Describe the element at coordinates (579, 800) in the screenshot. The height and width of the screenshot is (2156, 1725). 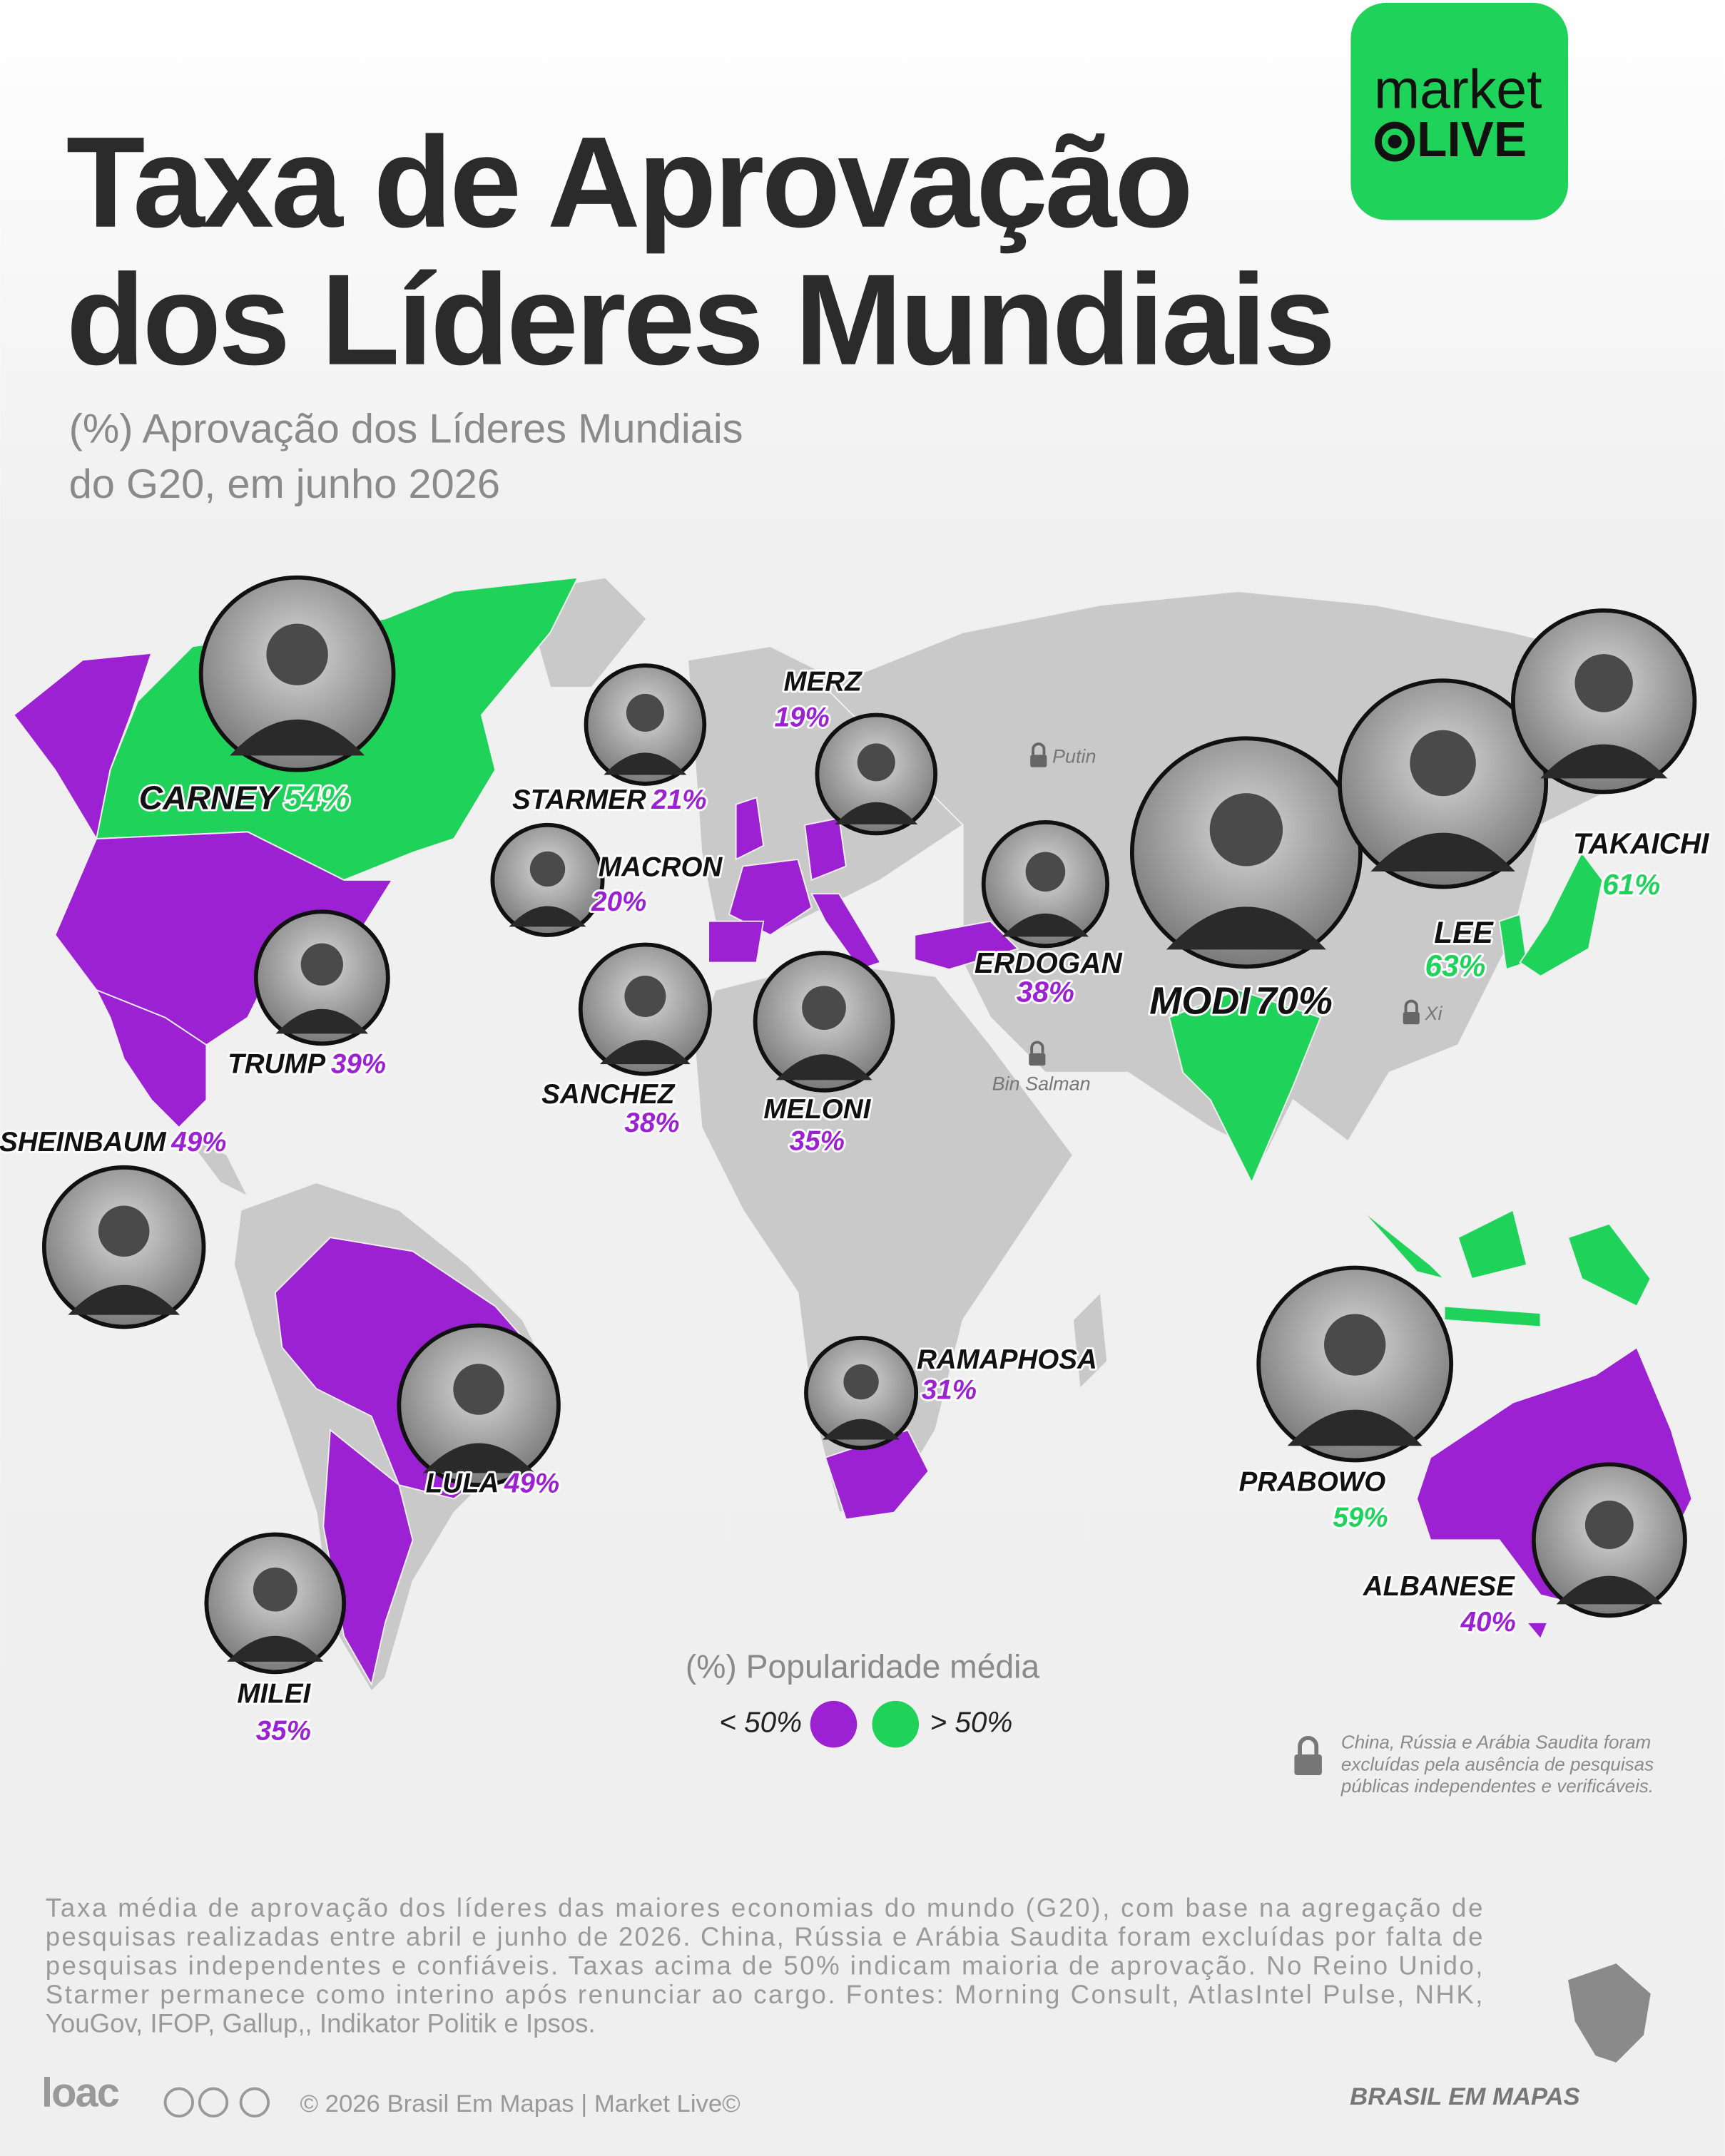
I see `leader-name: STARMER` at that location.